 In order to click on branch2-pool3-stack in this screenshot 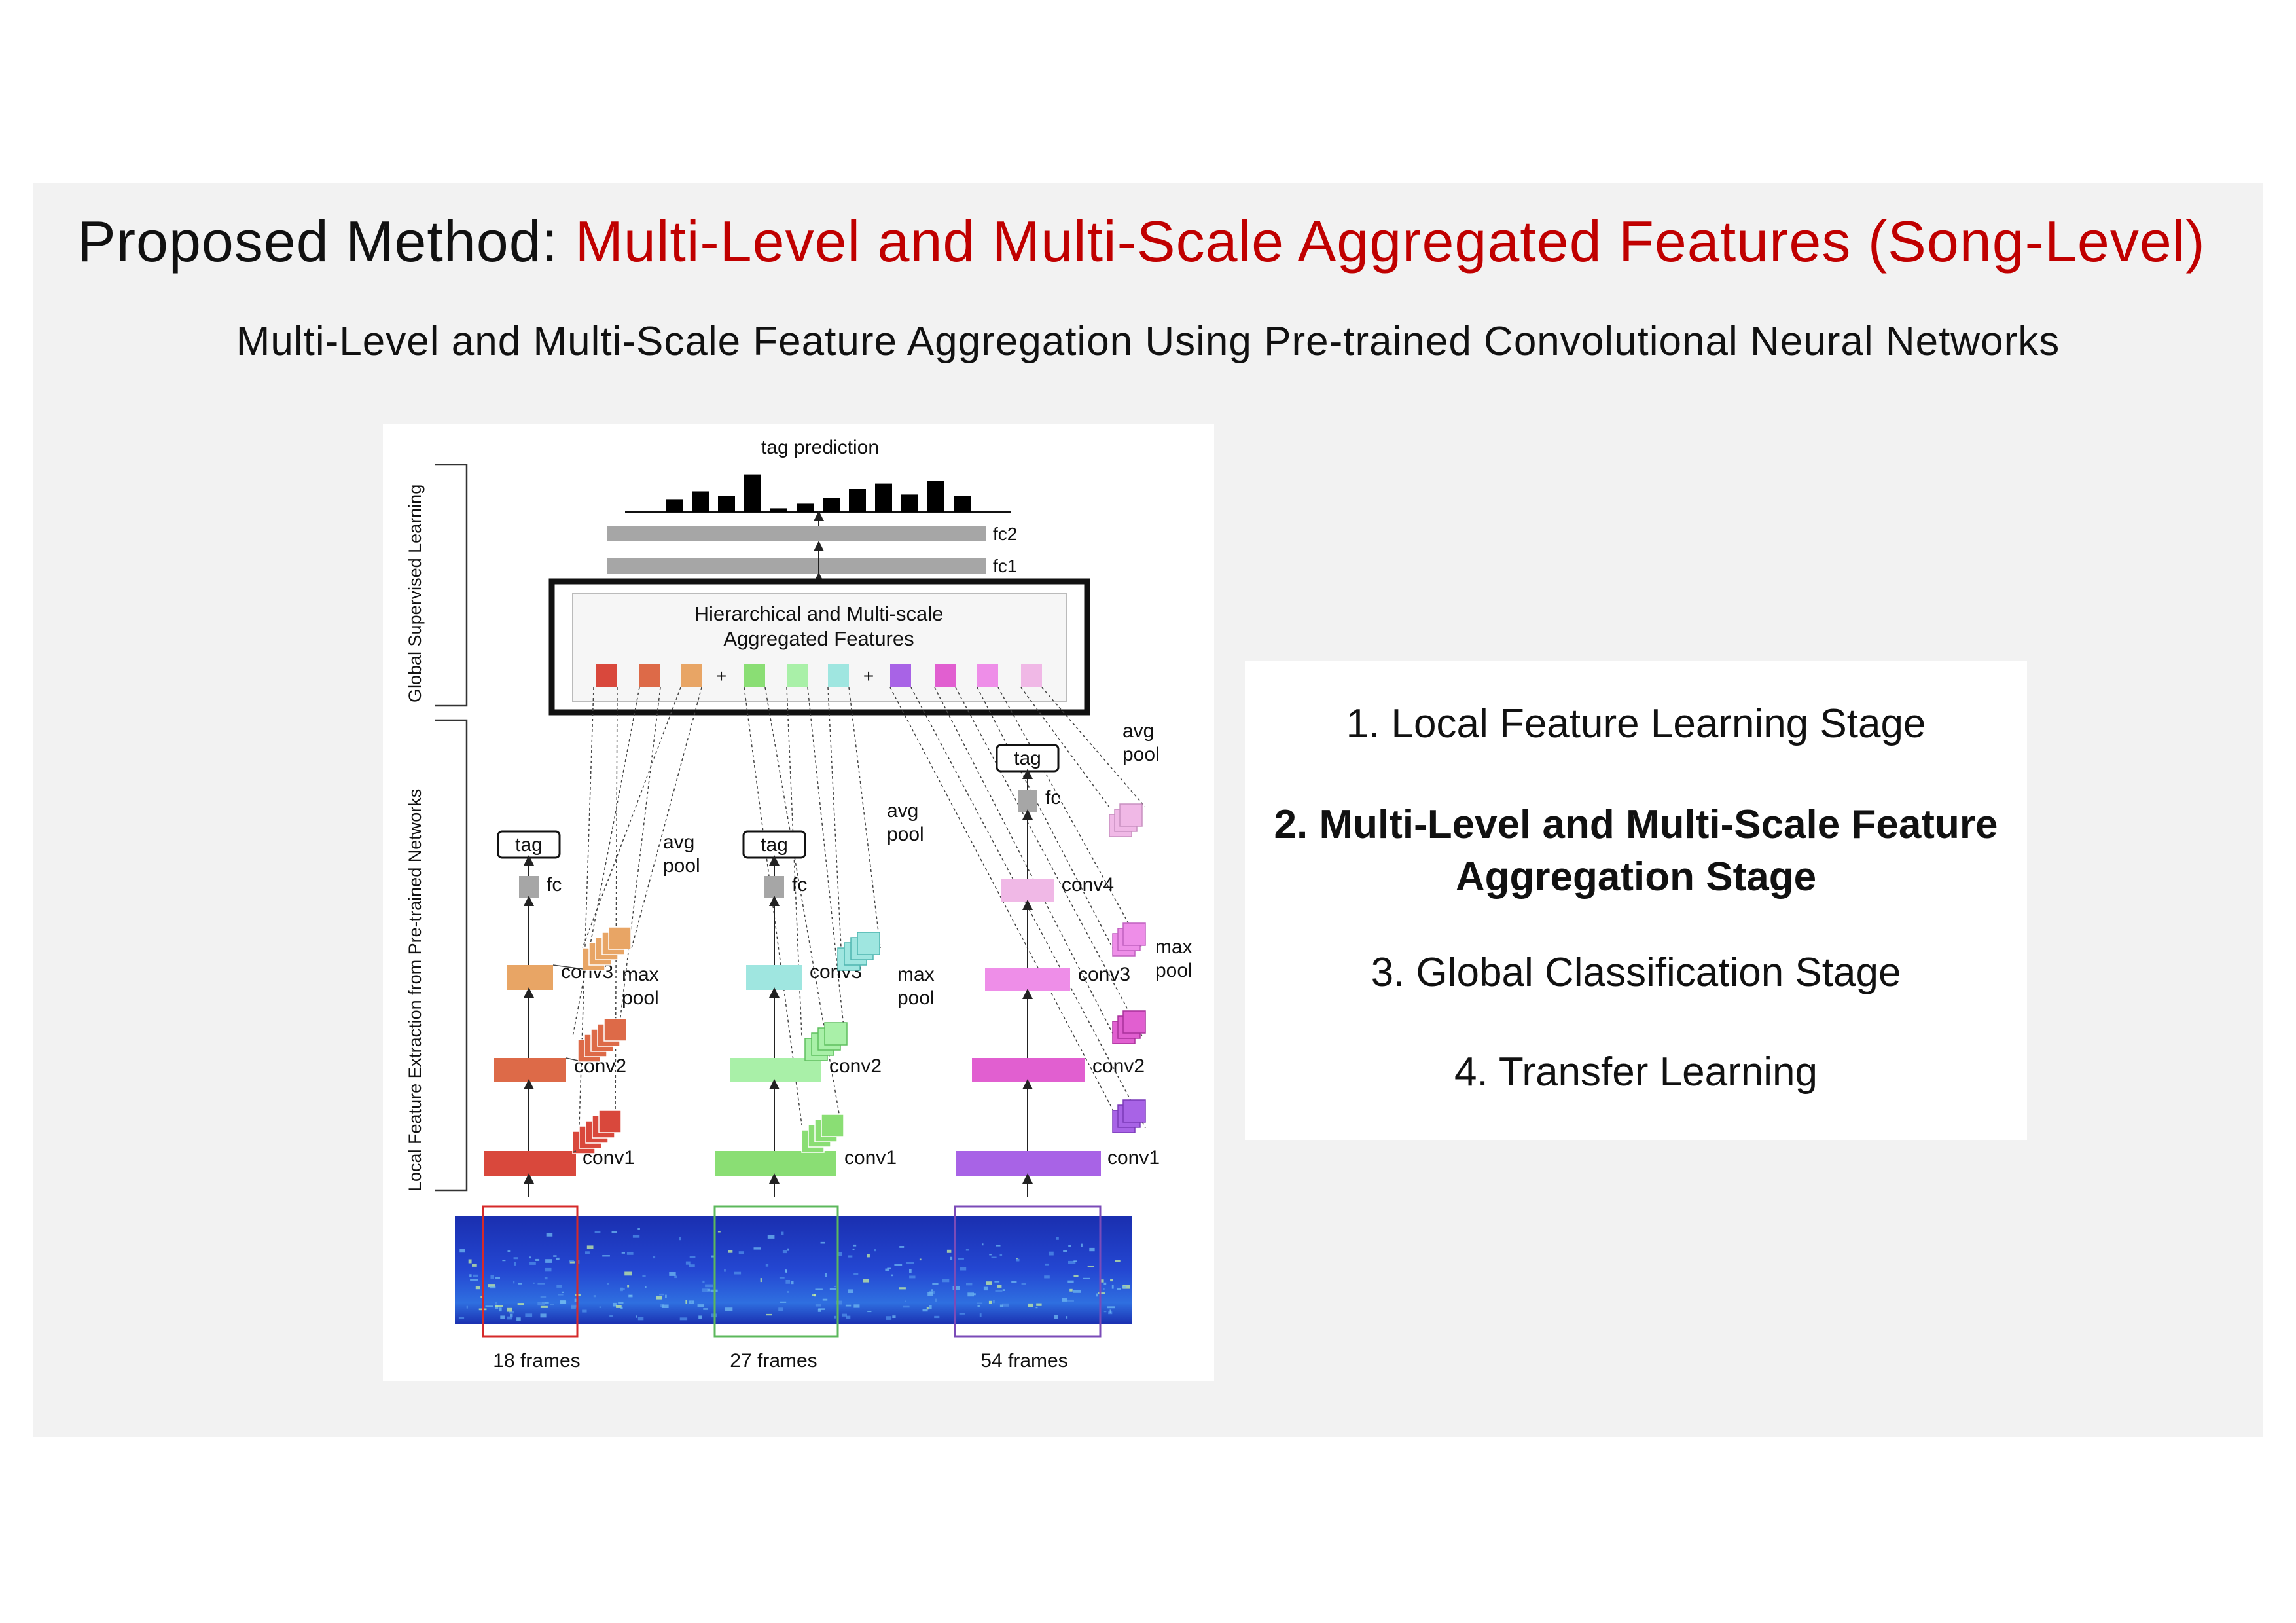, I will do `click(858, 951)`.